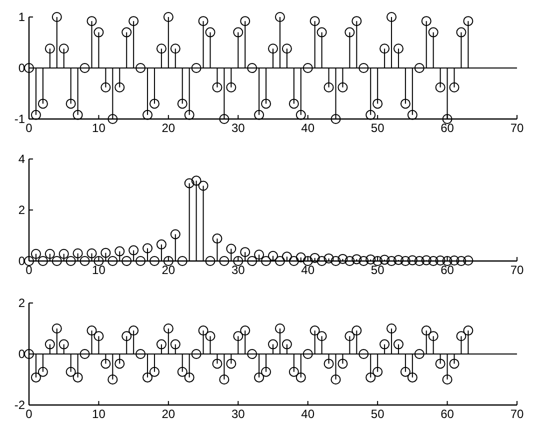  I want to click on y-tick-label: -1, so click(20, 119).